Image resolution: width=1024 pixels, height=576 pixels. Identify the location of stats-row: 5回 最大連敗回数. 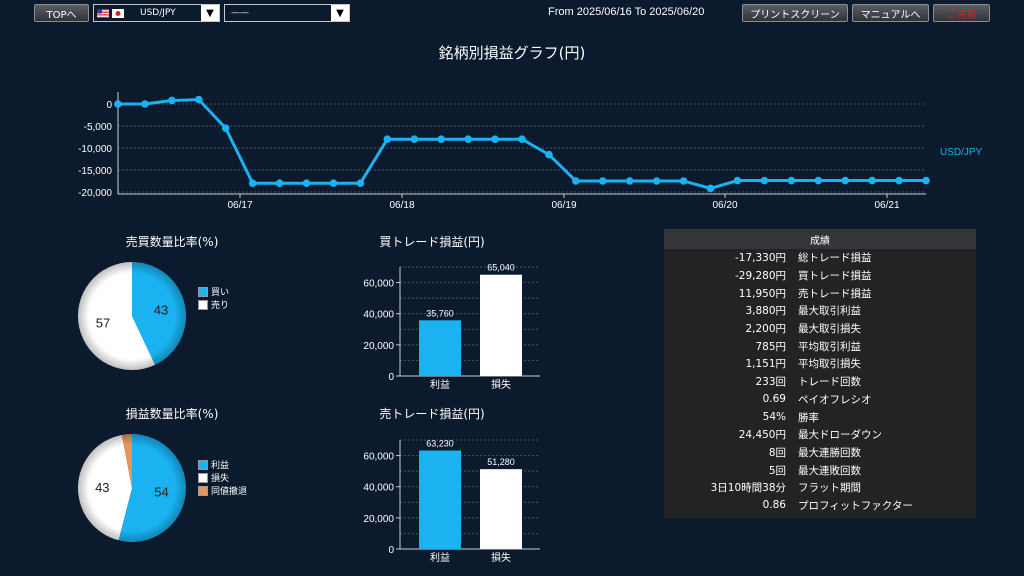
(820, 470).